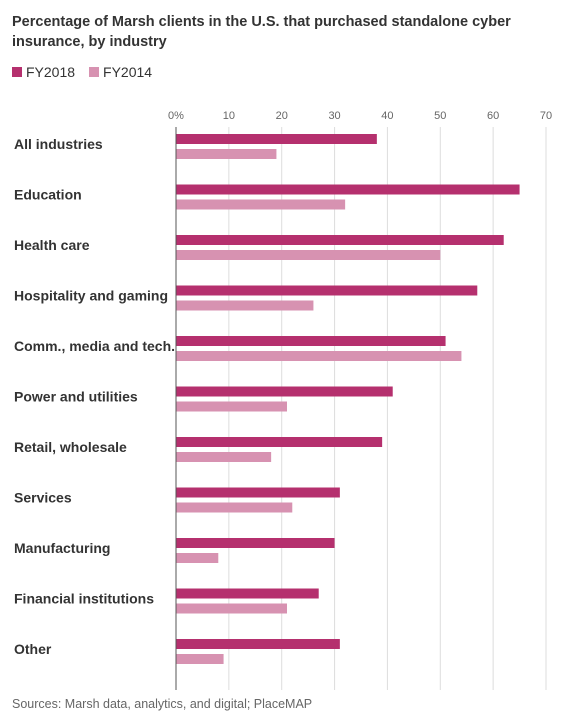  I want to click on category-label: Education, so click(48, 195).